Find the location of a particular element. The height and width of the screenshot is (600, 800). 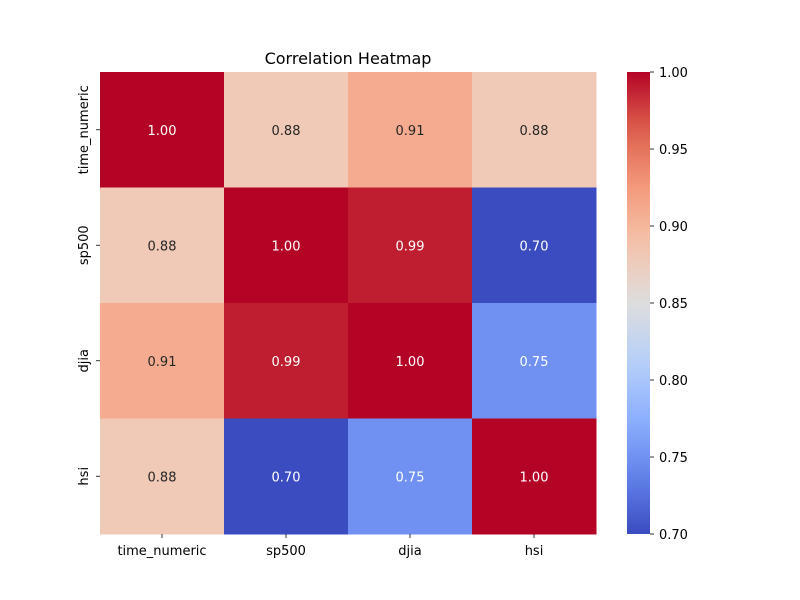

cell-value-label-0-1: 0.88 is located at coordinates (286, 131).